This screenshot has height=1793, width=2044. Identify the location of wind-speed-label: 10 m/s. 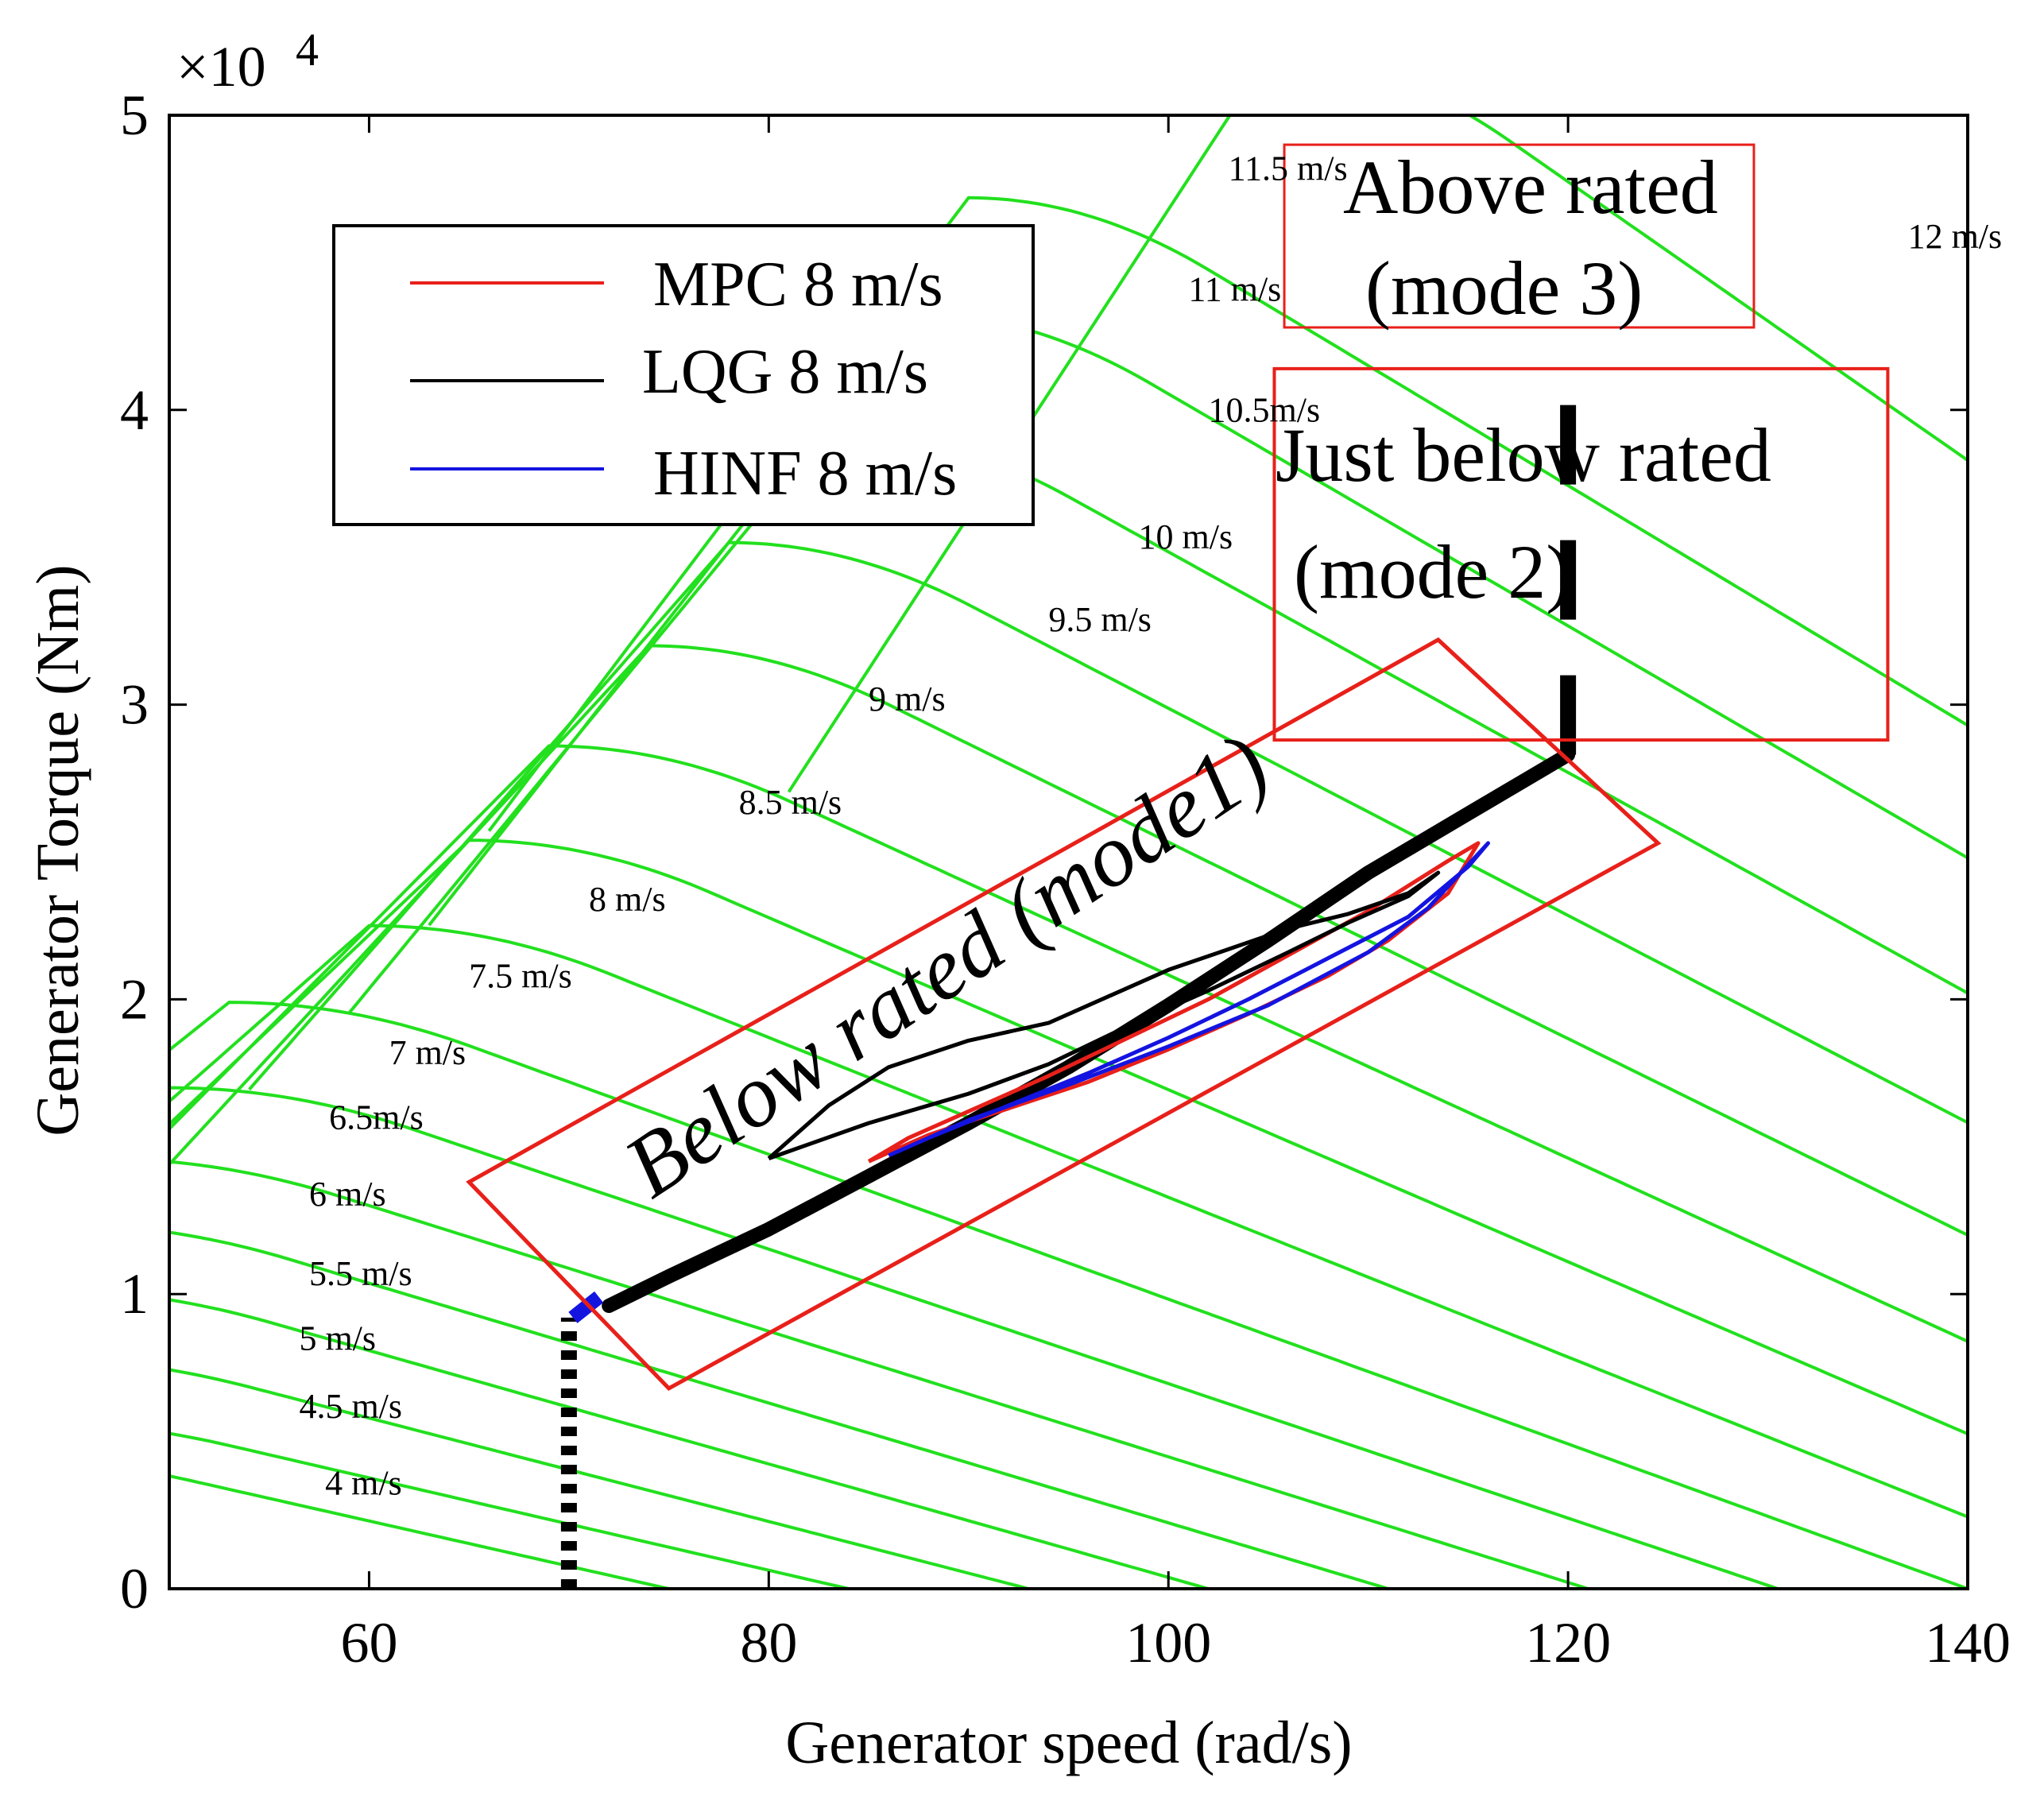
(1186, 537).